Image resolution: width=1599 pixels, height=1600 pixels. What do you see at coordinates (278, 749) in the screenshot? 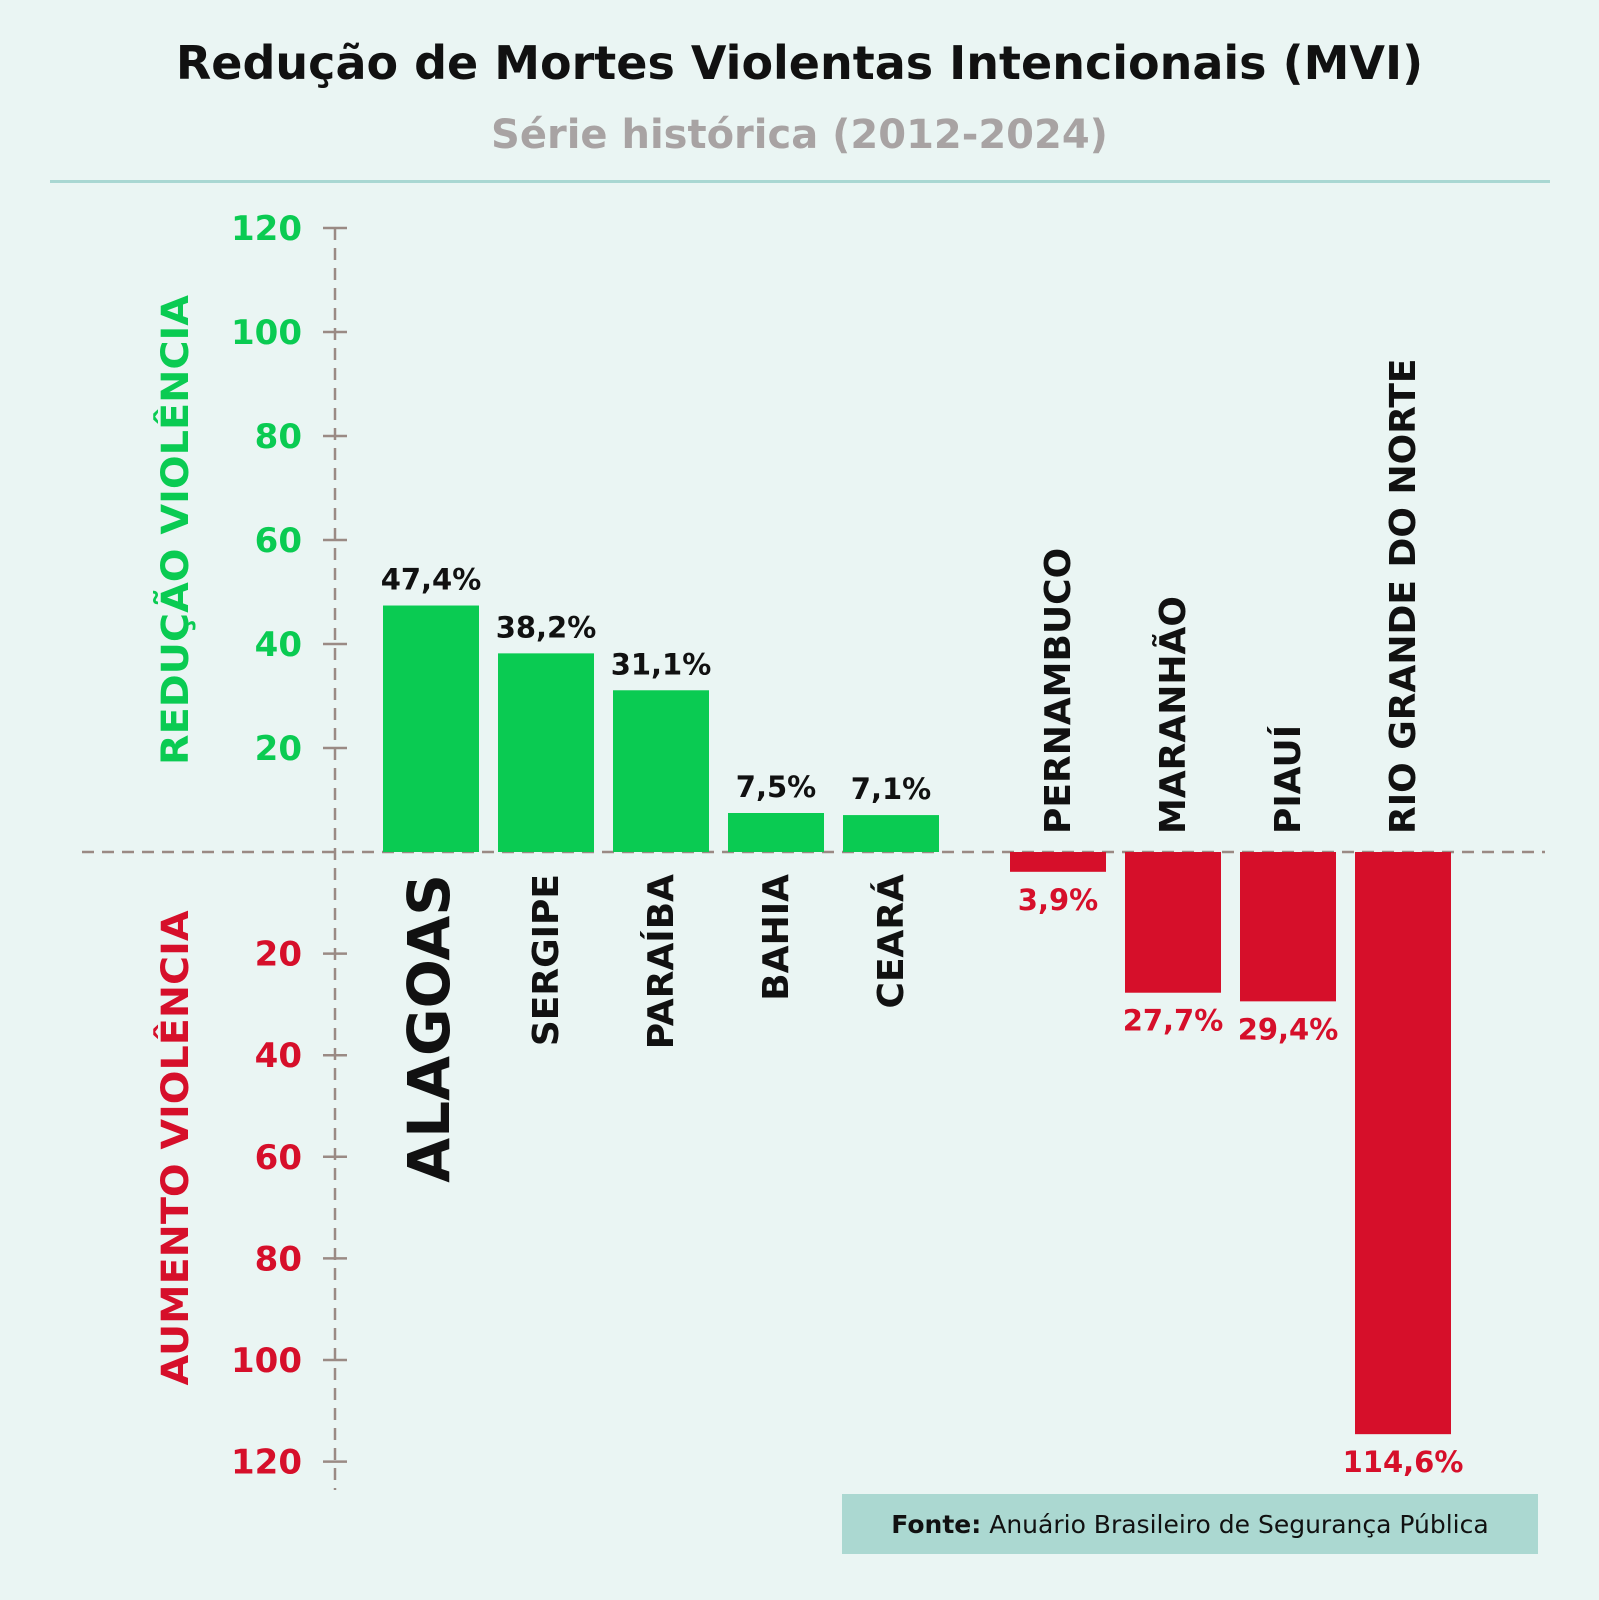
I see `y-tick-label-positive: 20` at bounding box center [278, 749].